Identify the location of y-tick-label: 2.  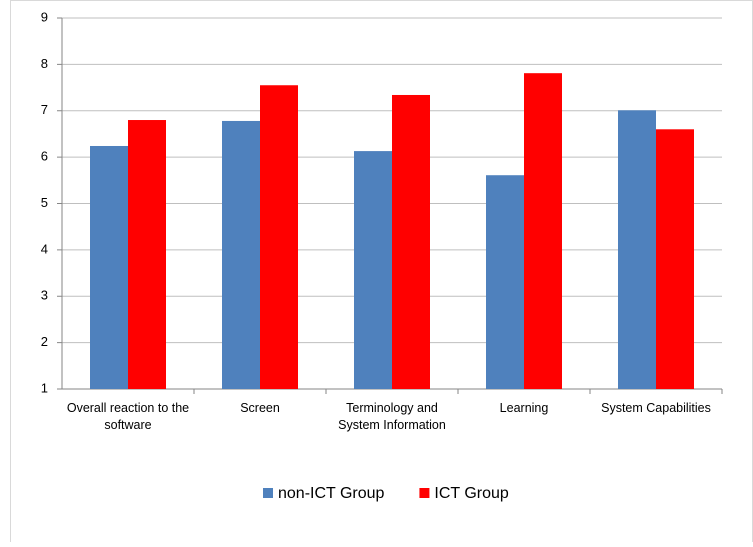
(44, 341).